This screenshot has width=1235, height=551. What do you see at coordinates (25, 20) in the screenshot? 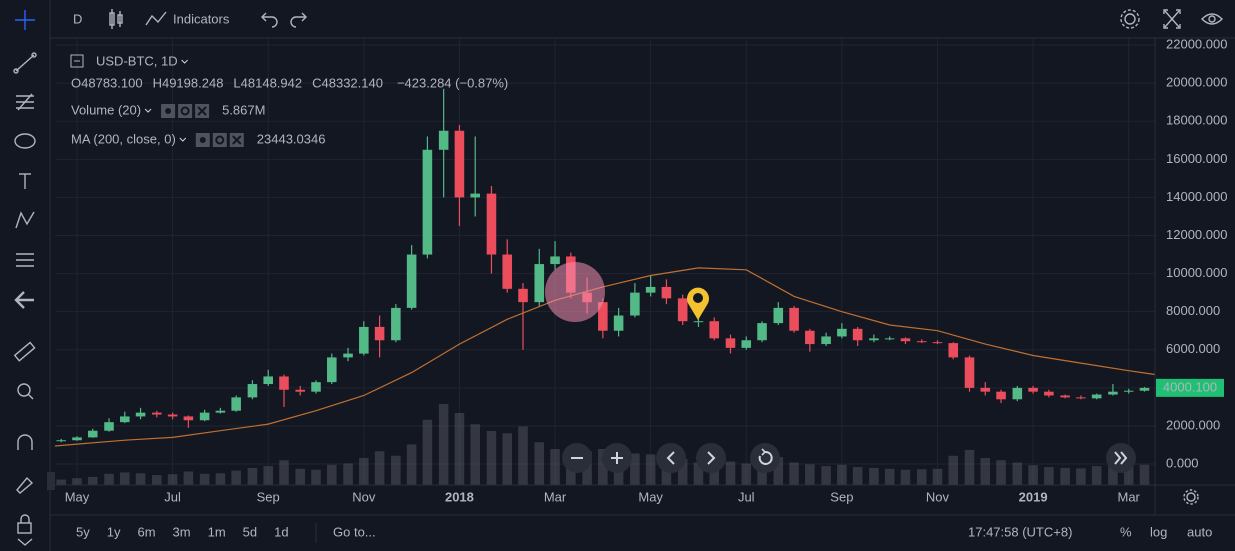
I see `crosshair-tool` at bounding box center [25, 20].